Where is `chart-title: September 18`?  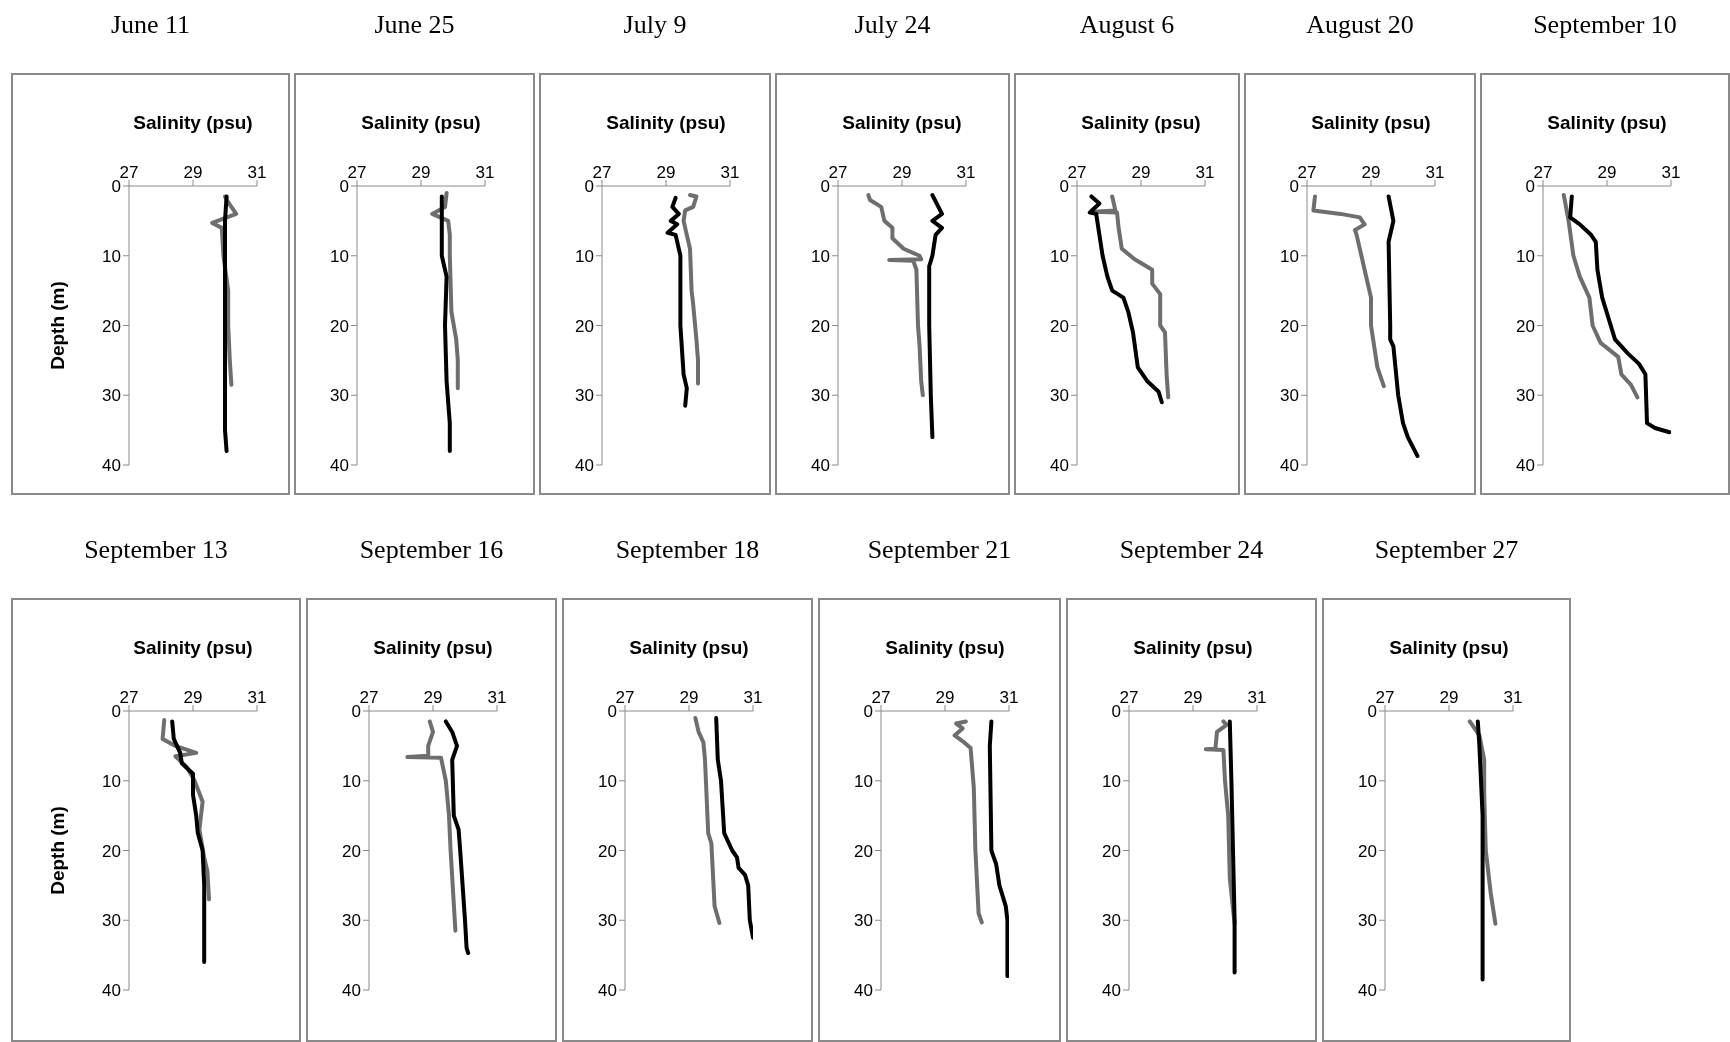 chart-title: September 18 is located at coordinates (687, 550).